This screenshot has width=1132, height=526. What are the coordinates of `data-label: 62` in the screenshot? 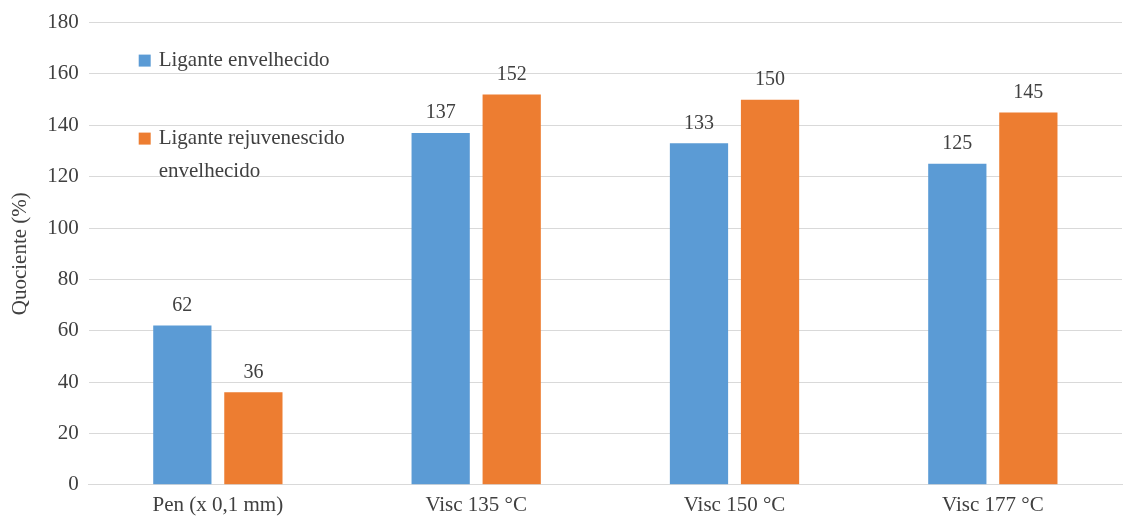 It's located at (182, 303).